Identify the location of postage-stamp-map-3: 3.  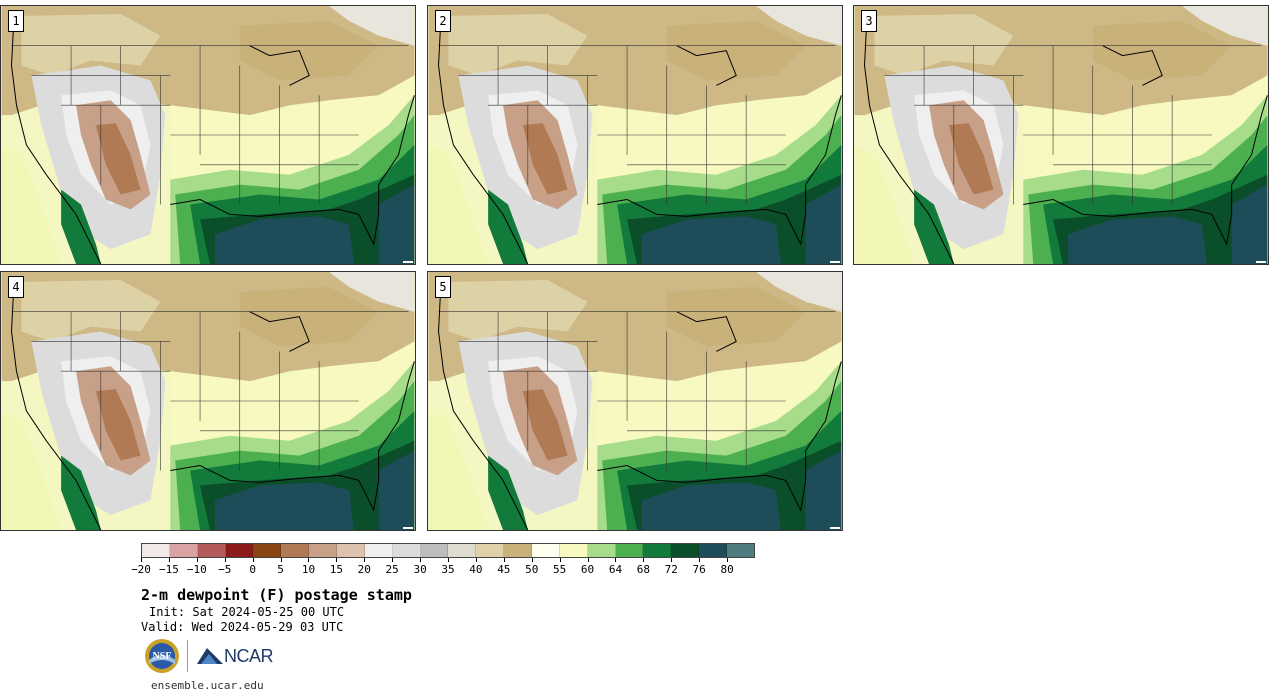
(1061, 135).